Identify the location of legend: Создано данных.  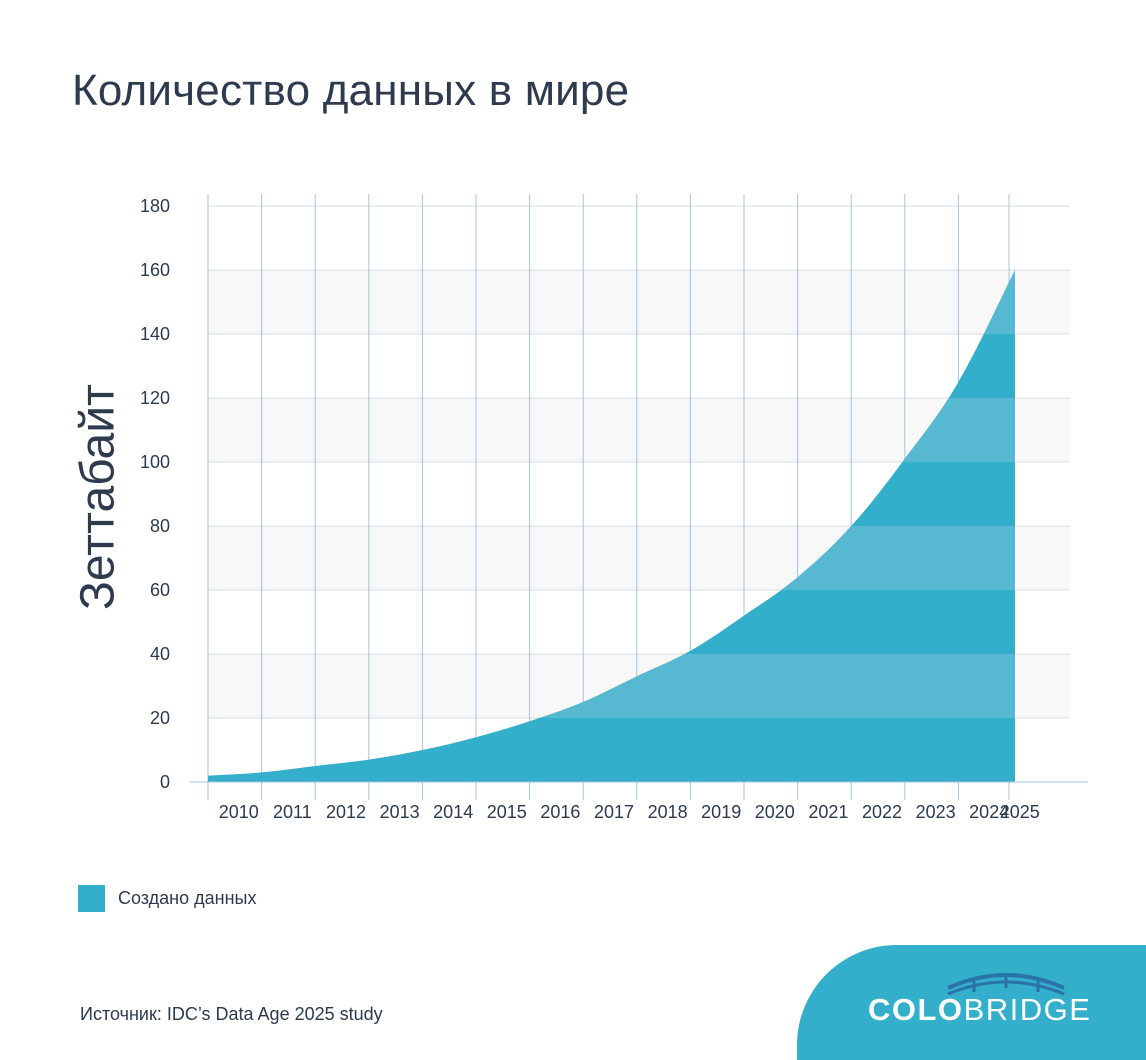
(167, 898).